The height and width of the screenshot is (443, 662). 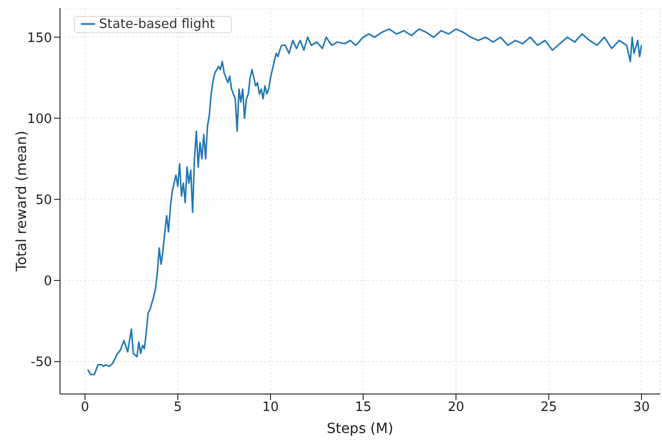 What do you see at coordinates (270, 408) in the screenshot?
I see `x-tick-label: 10` at bounding box center [270, 408].